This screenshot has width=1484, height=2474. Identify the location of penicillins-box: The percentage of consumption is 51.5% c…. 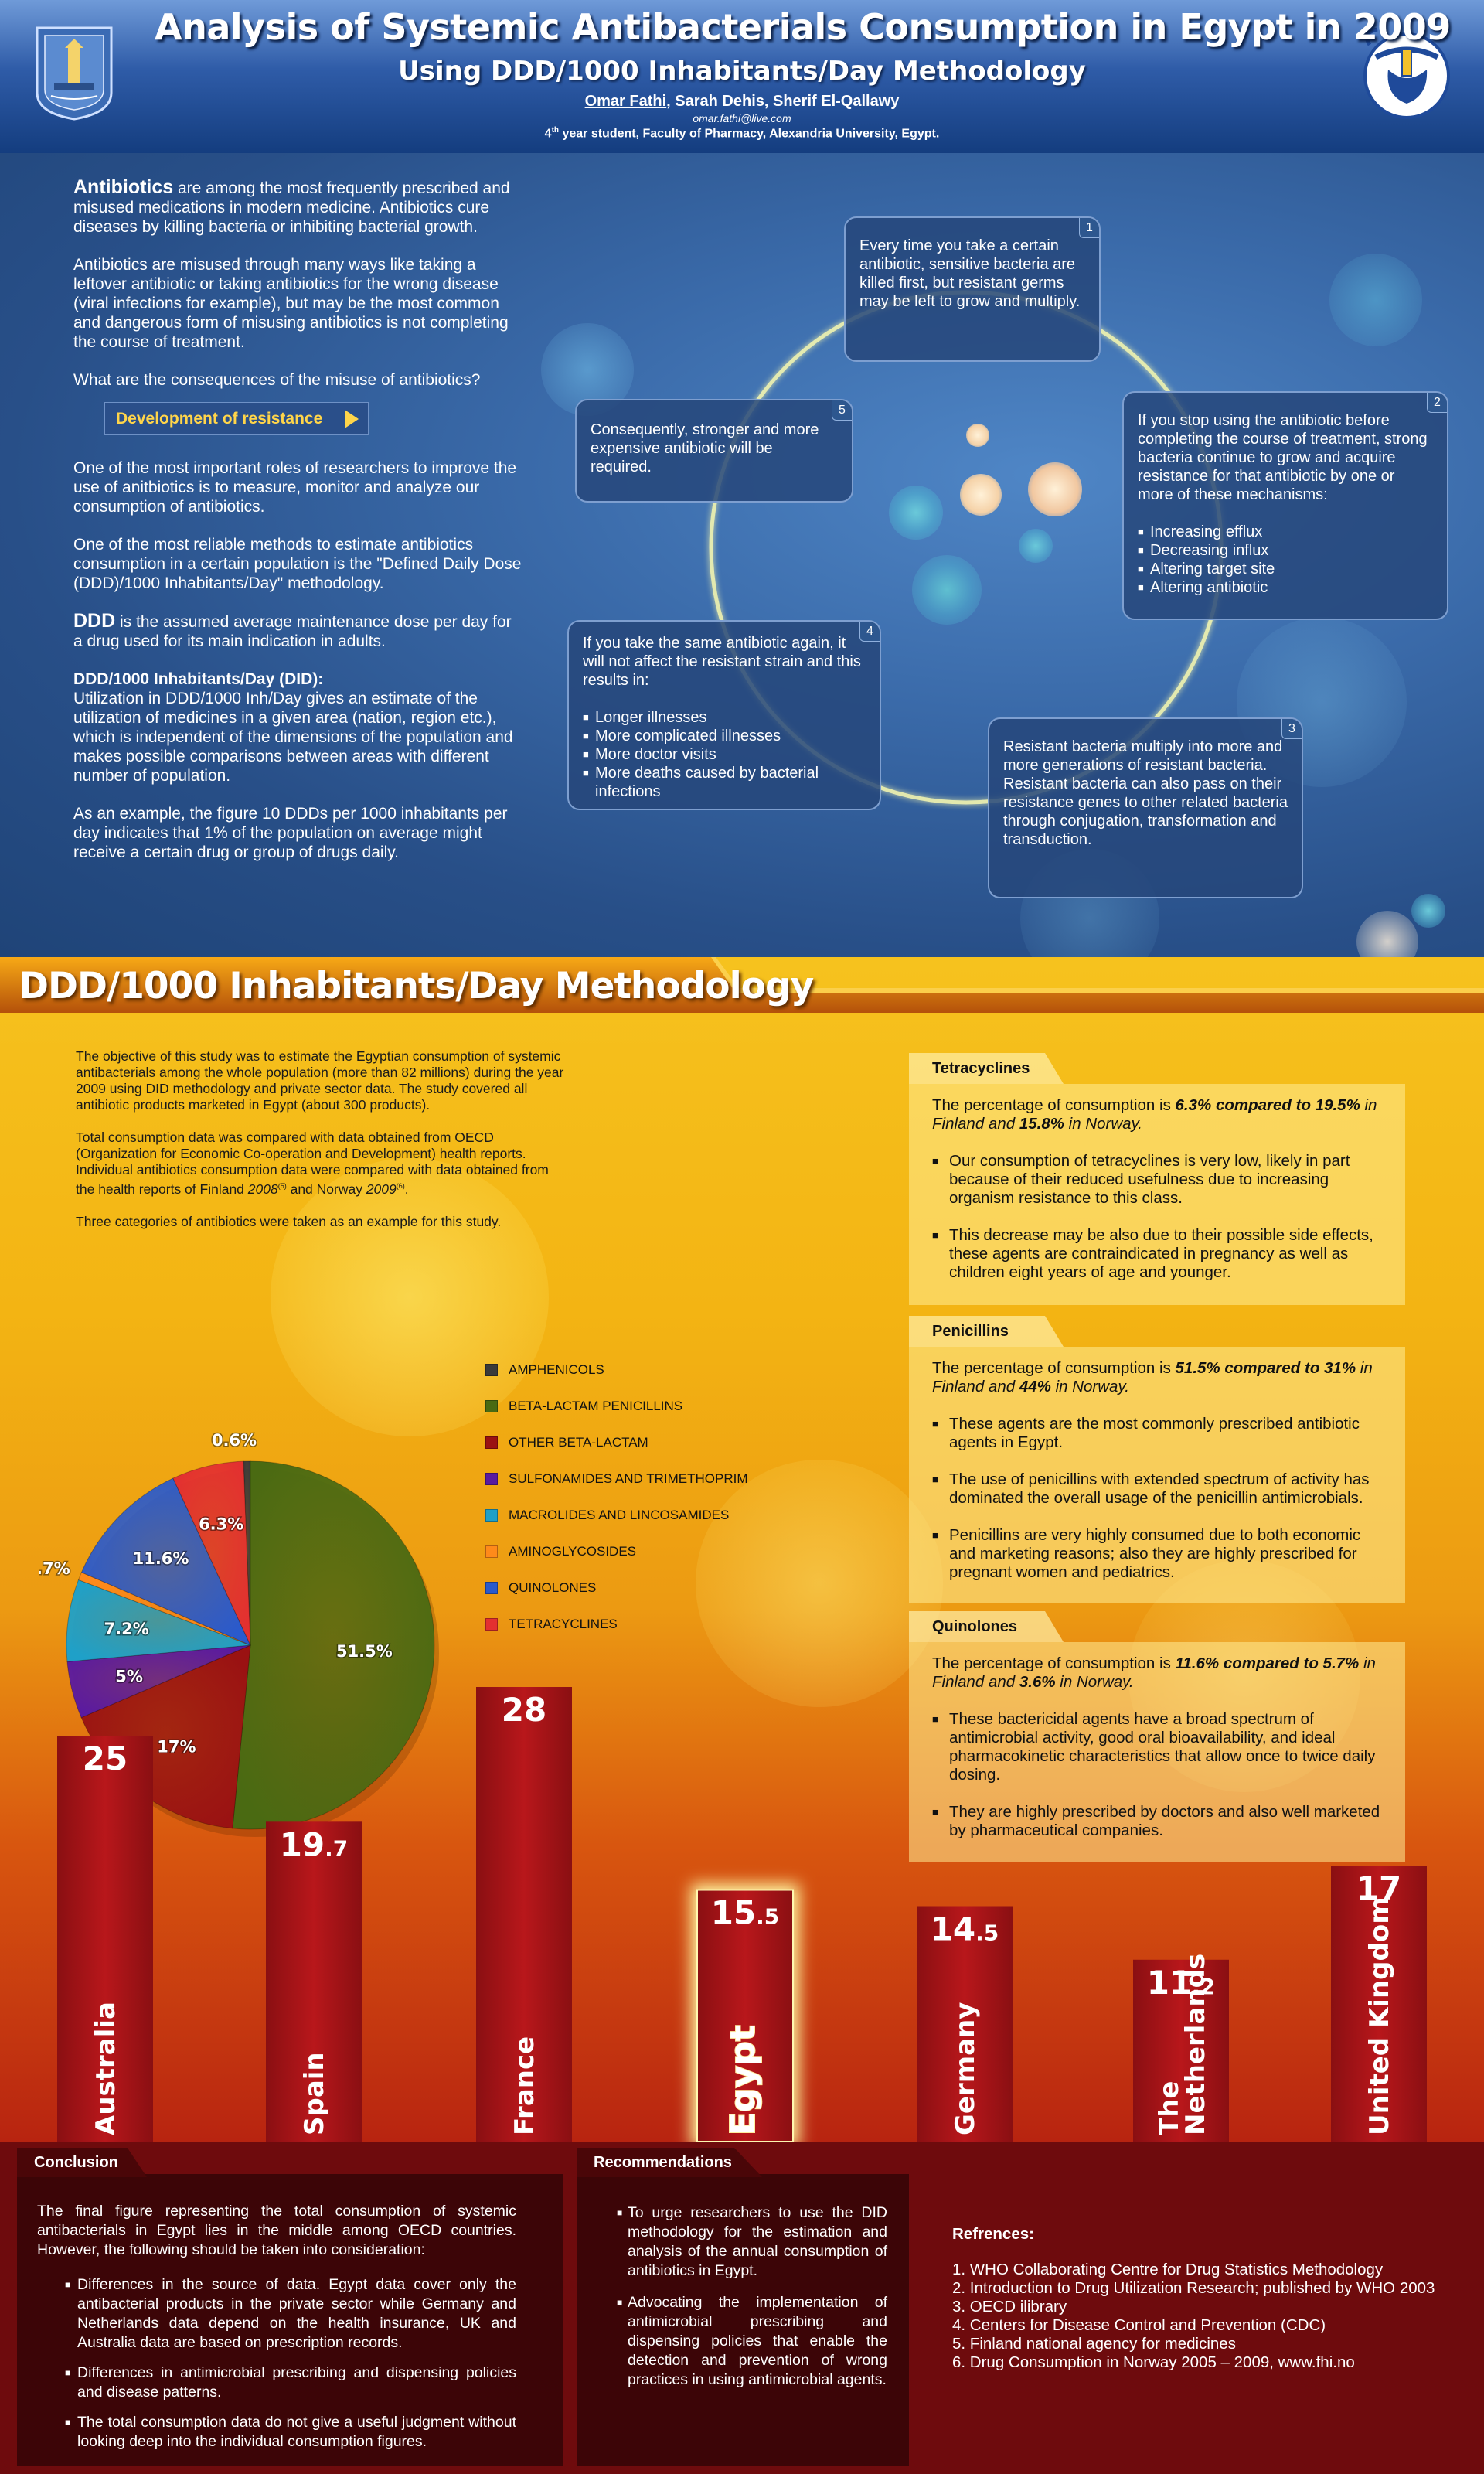
(1157, 1475).